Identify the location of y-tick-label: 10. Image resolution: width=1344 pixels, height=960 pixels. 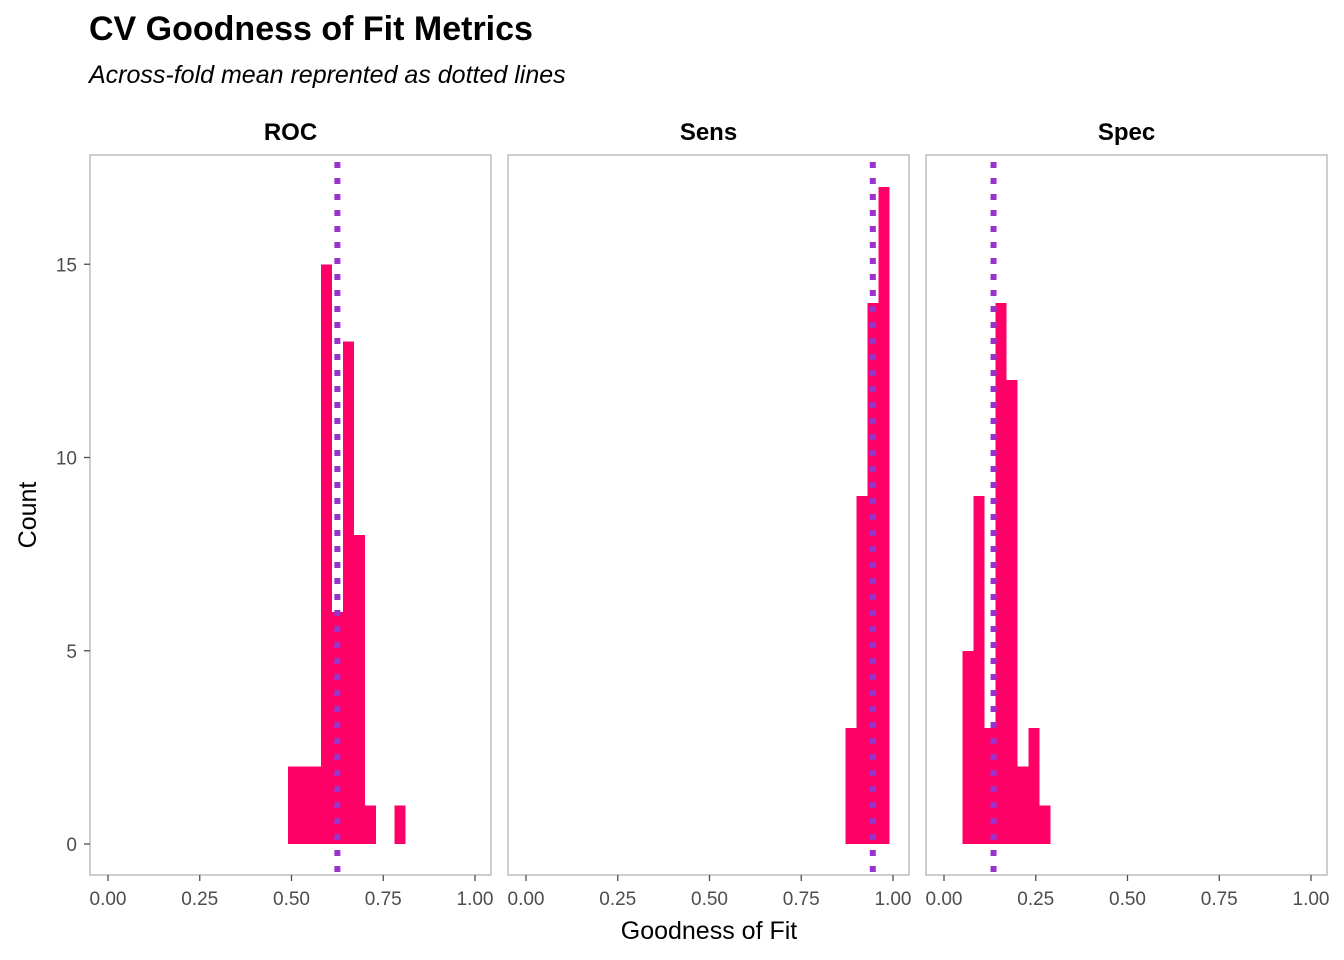
(66, 459).